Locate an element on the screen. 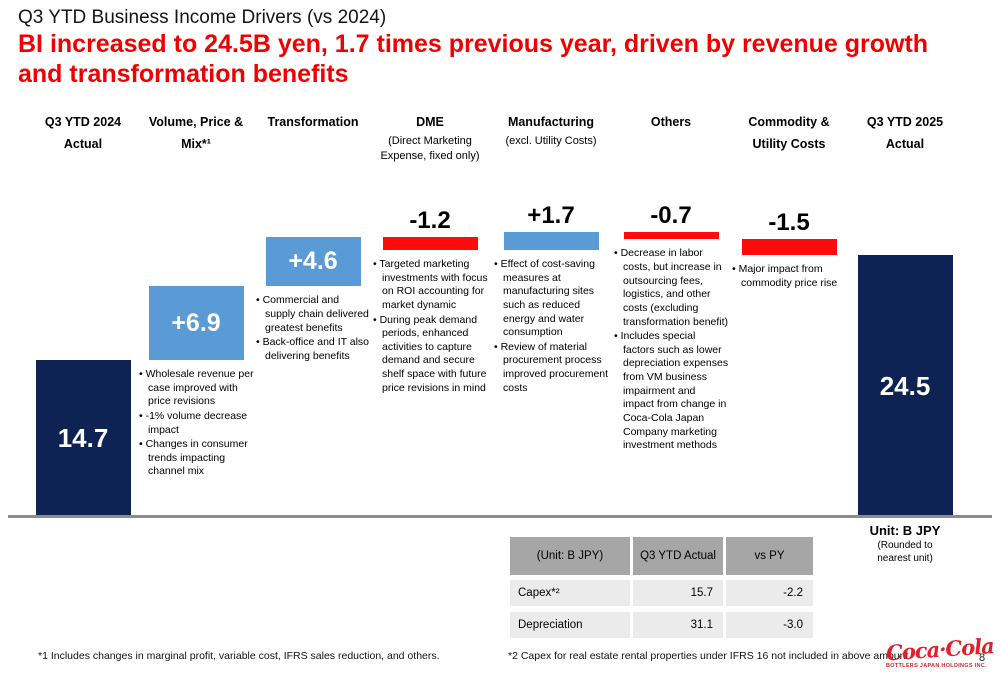  table-cell-actual: 15.7 is located at coordinates (678, 593).